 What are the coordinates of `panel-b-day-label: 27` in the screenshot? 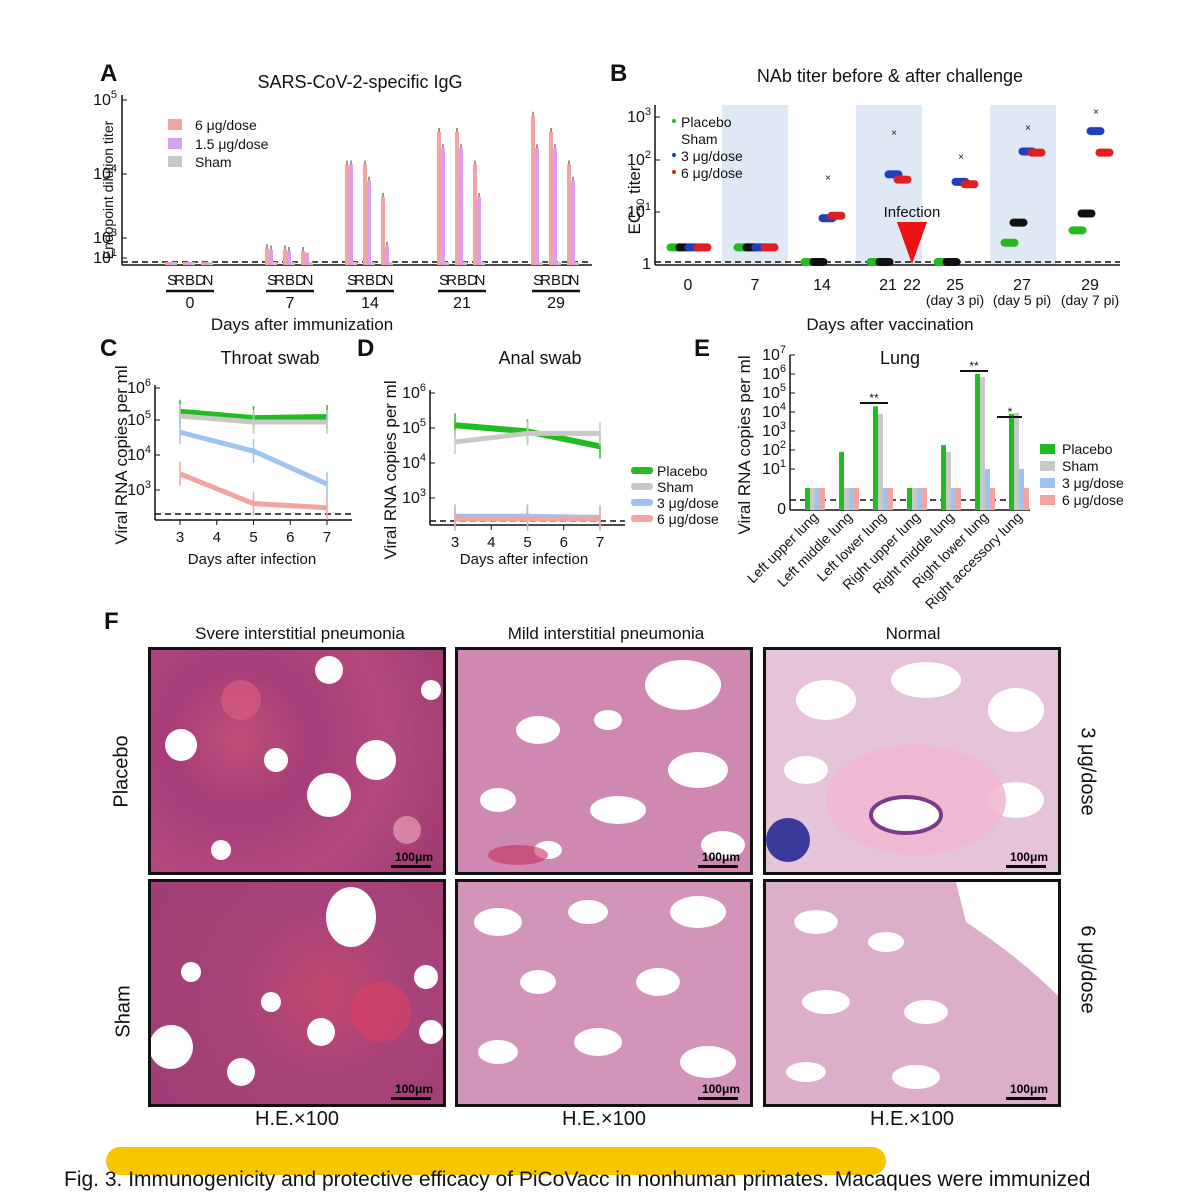 It's located at (1022, 285).